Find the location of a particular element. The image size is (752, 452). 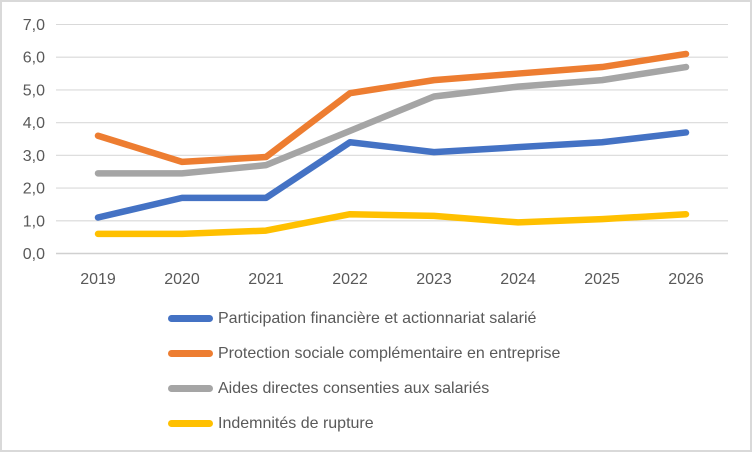

legend-label: Aides directes consenties aux salariés is located at coordinates (354, 388).